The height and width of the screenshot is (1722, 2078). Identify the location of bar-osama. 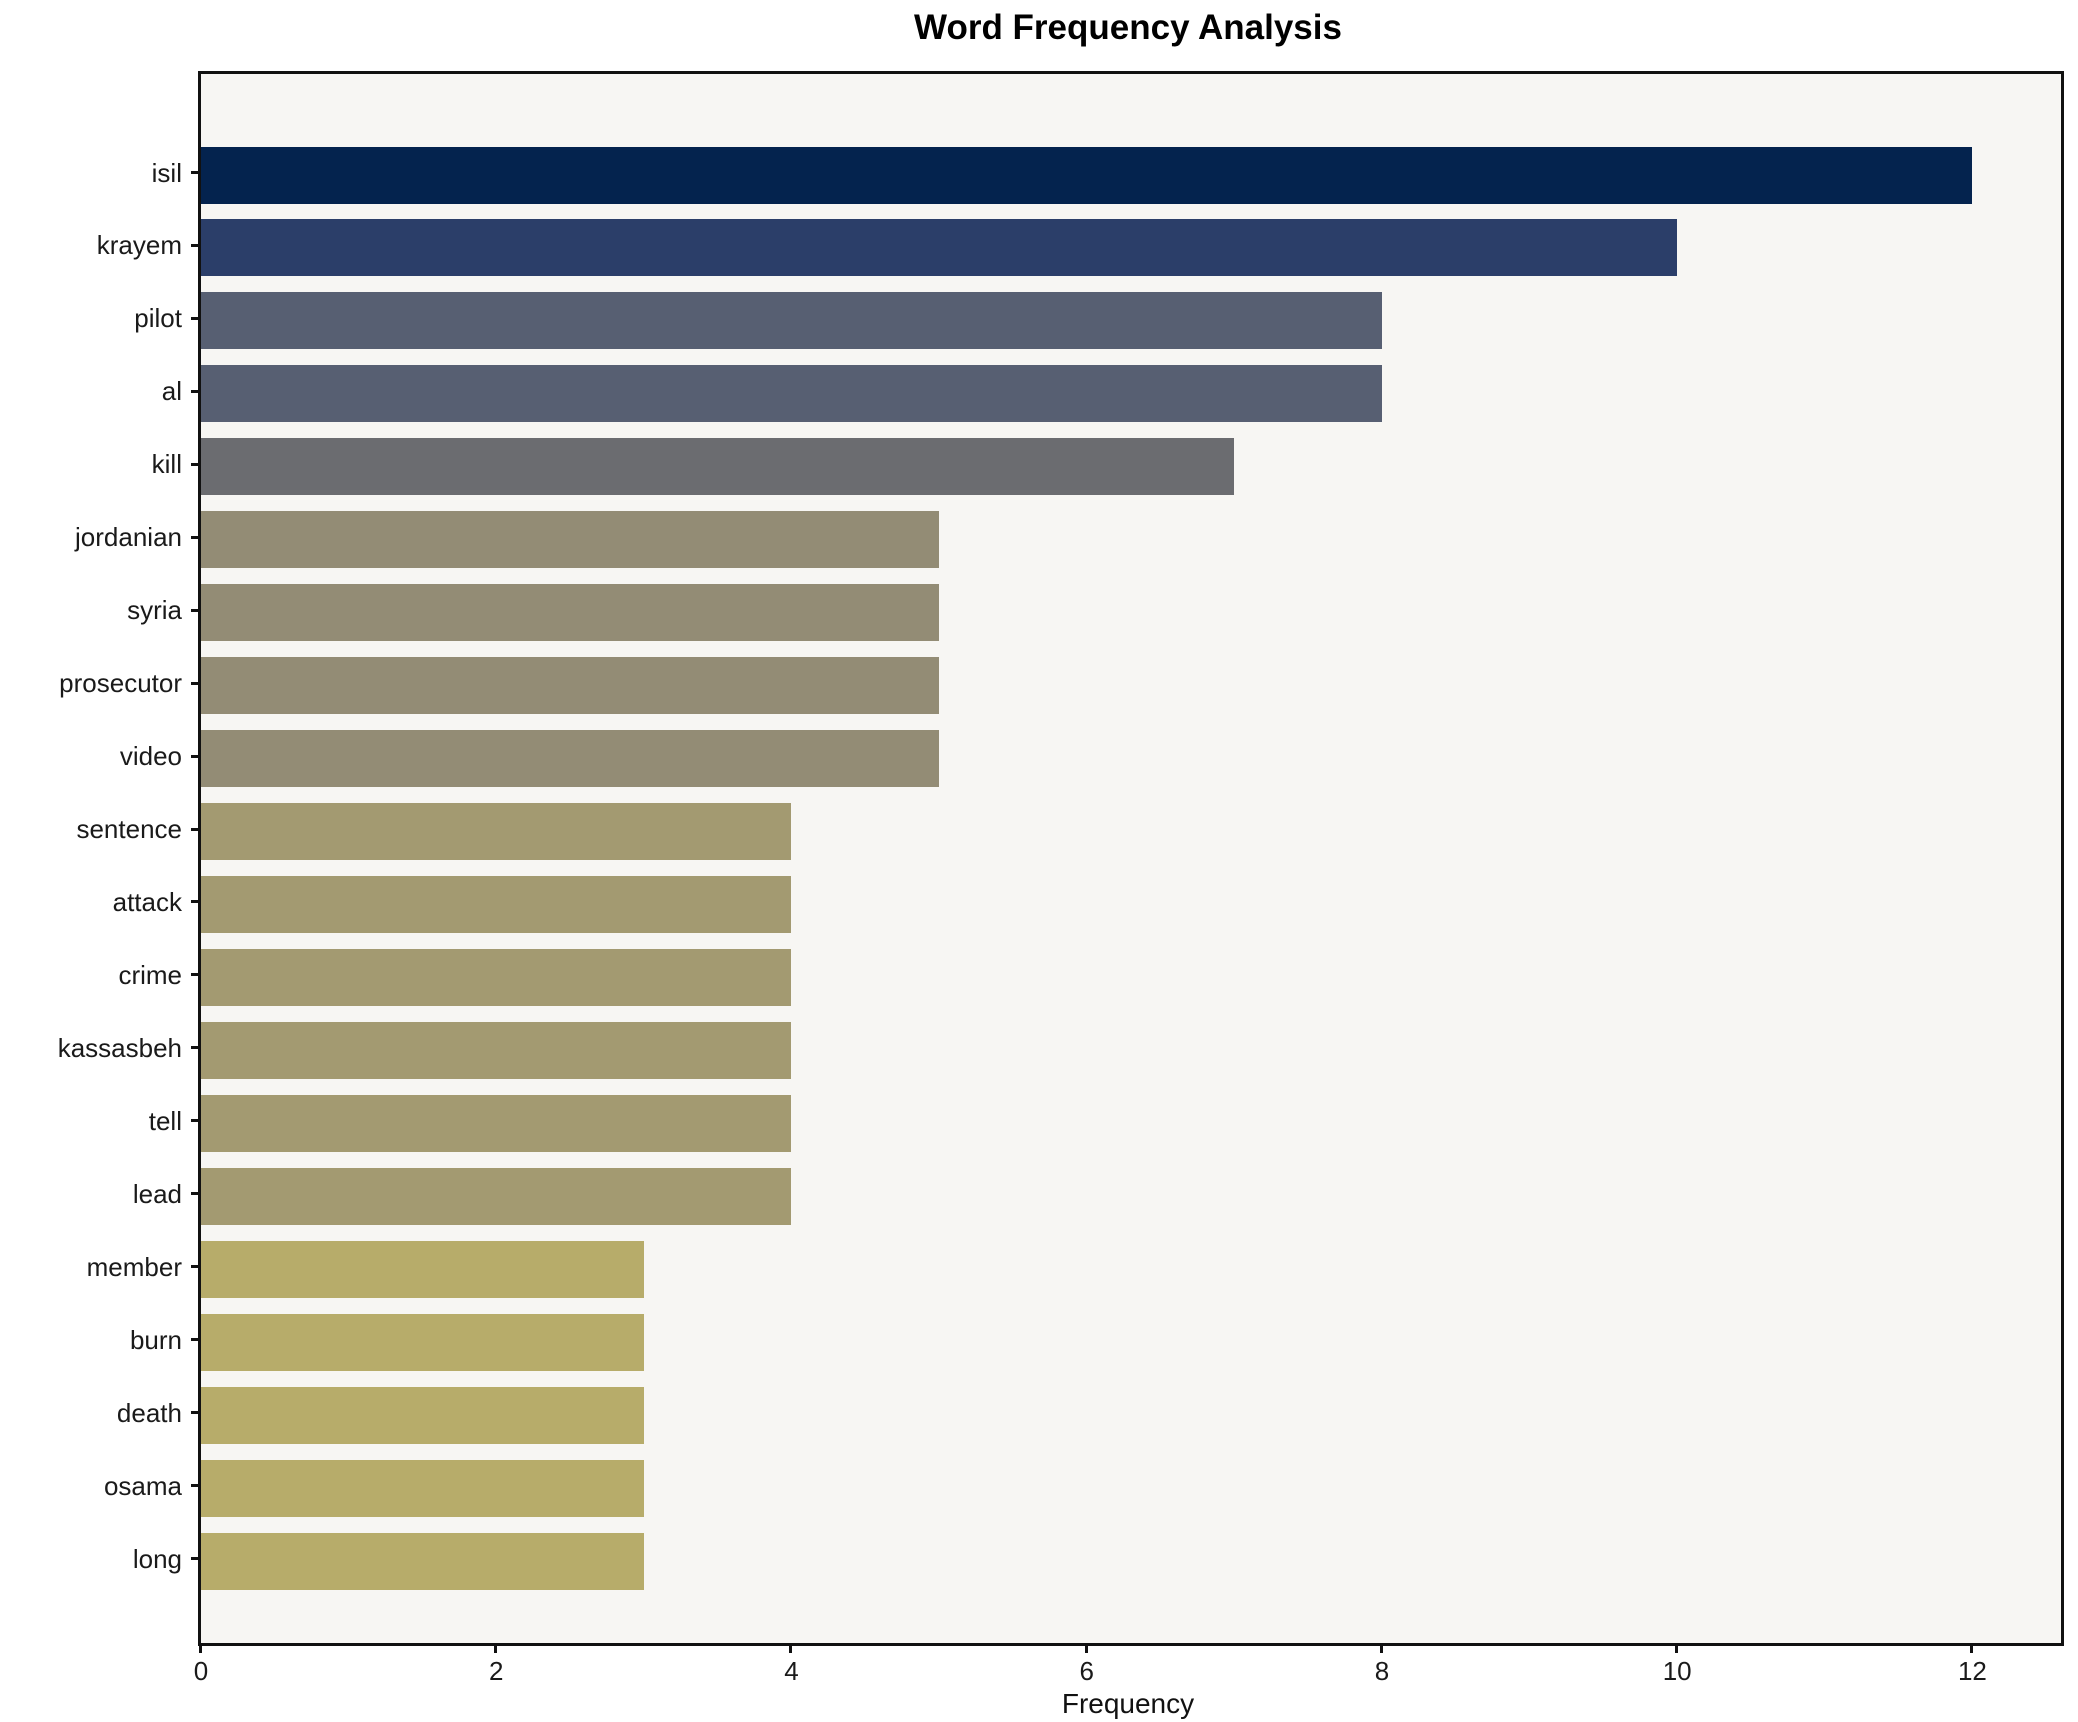
(422, 1488).